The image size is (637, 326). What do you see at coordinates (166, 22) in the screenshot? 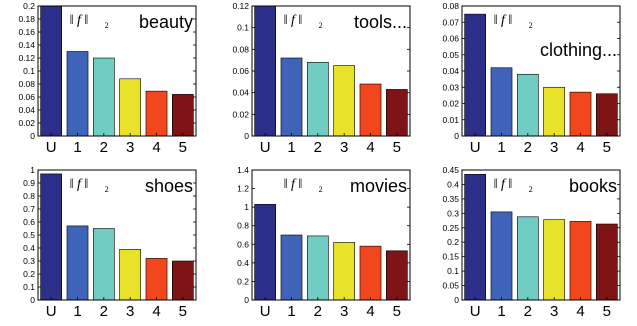
I see `chart-title: beauty` at bounding box center [166, 22].